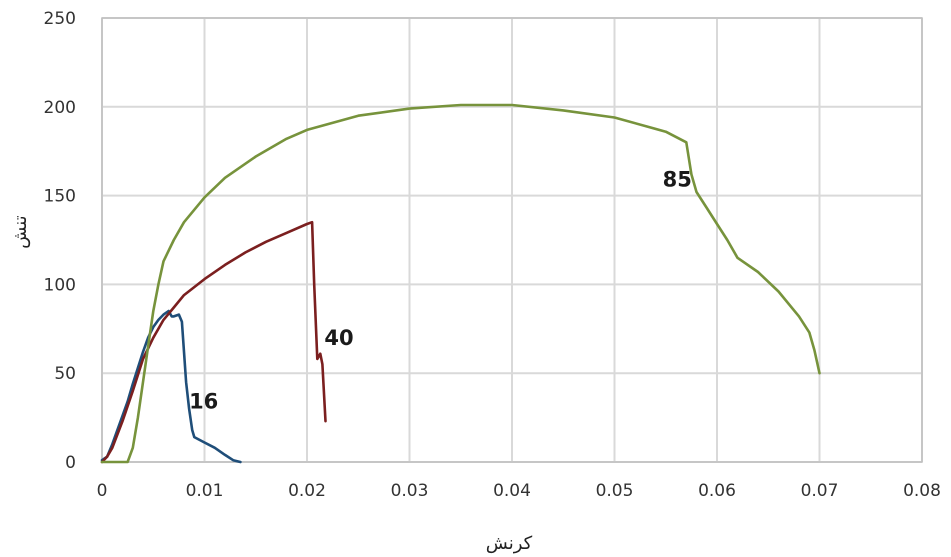 This screenshot has width=951, height=557. What do you see at coordinates (820, 491) in the screenshot?
I see `x-tick-label: 0.07` at bounding box center [820, 491].